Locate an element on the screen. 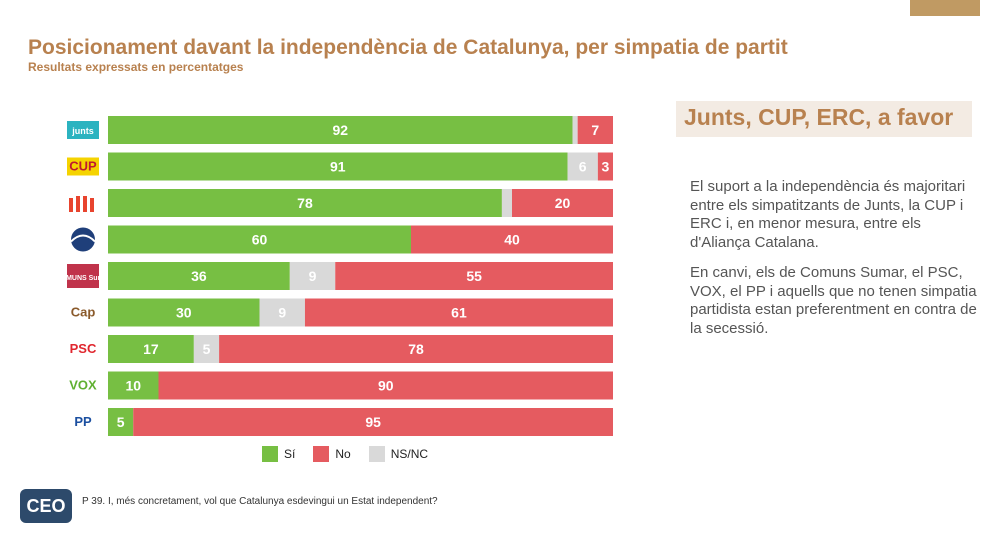  corner-decoration is located at coordinates (945, 8).